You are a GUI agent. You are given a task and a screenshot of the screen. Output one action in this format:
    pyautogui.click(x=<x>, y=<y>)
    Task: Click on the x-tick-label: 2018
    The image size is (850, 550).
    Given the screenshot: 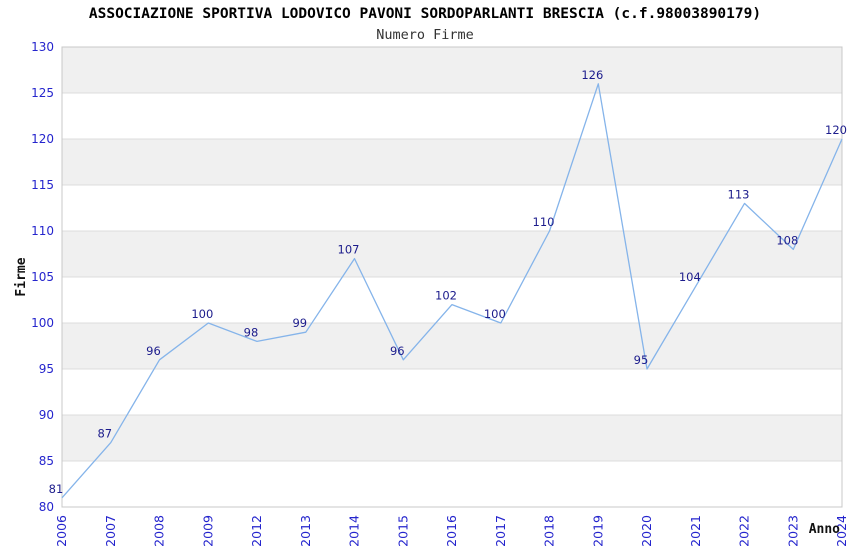 What is the action you would take?
    pyautogui.click(x=549, y=531)
    